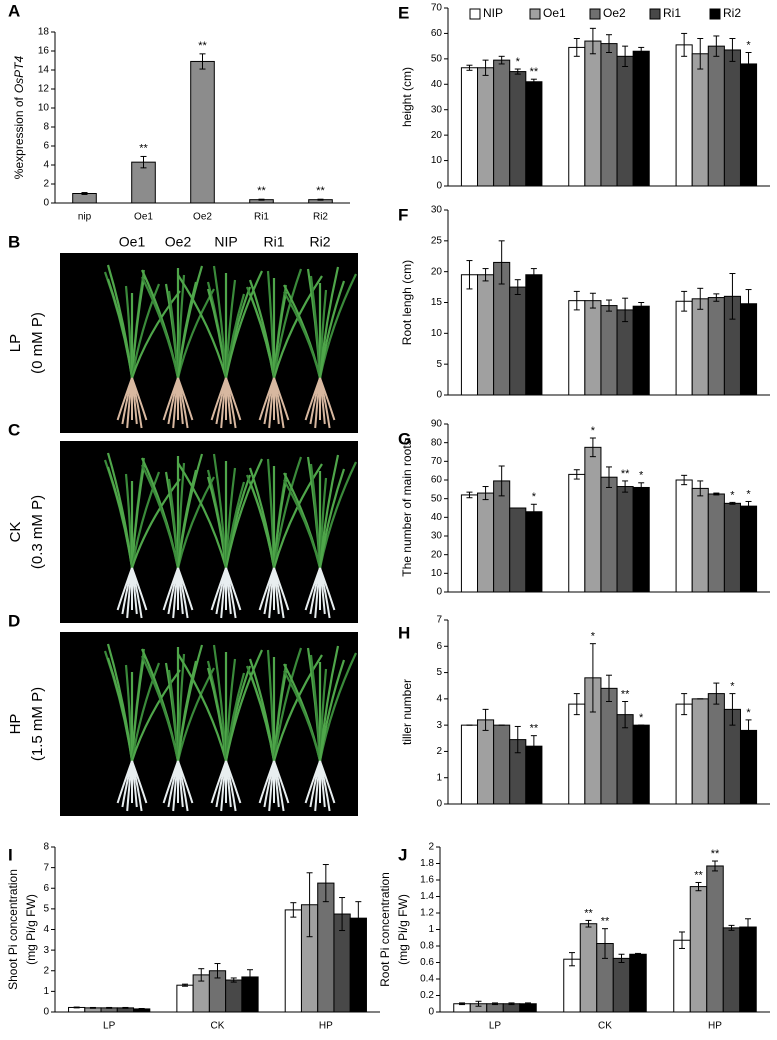 The image size is (777, 1040). I want to click on y-tick-label: 3, so click(439, 725).